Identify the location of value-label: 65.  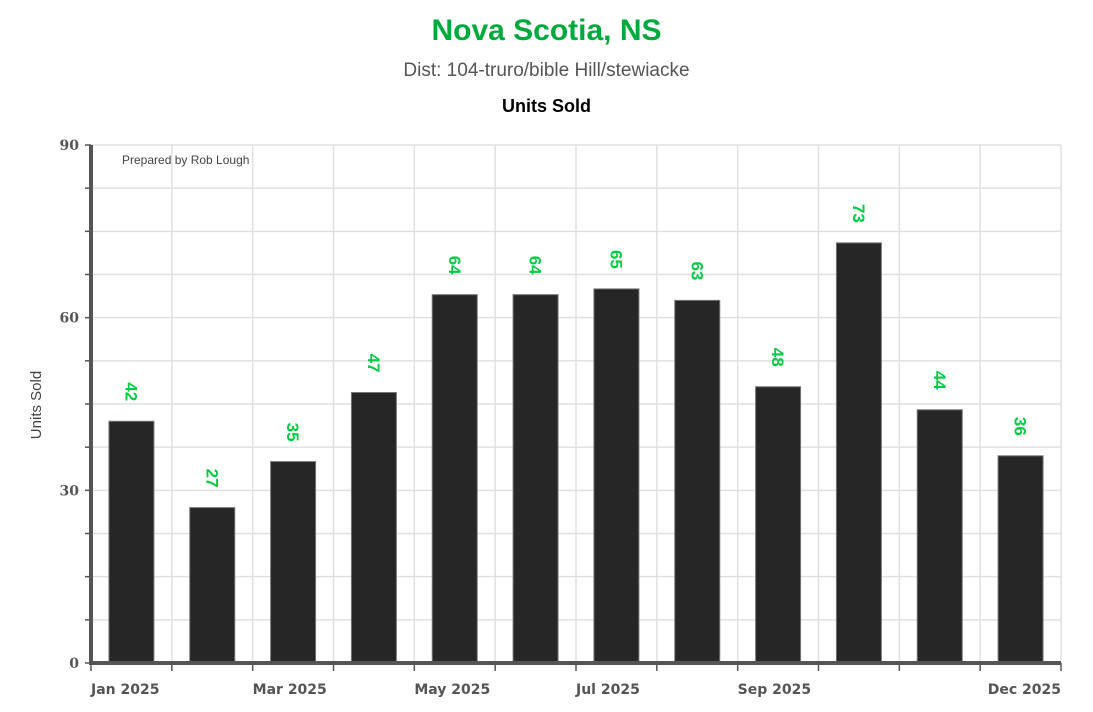
(615, 259).